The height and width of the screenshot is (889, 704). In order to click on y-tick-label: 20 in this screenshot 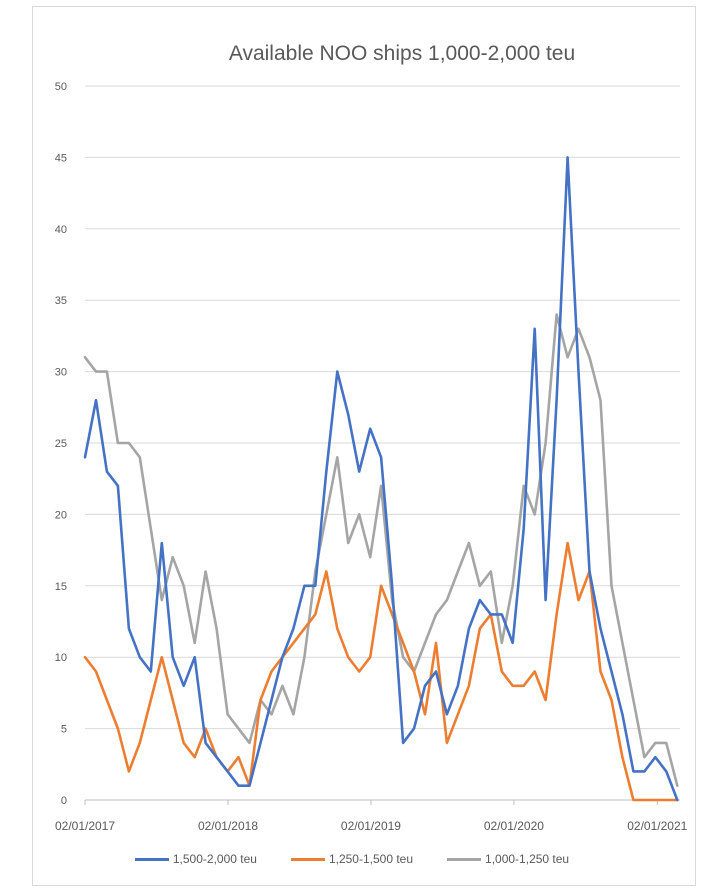, I will do `click(61, 515)`.